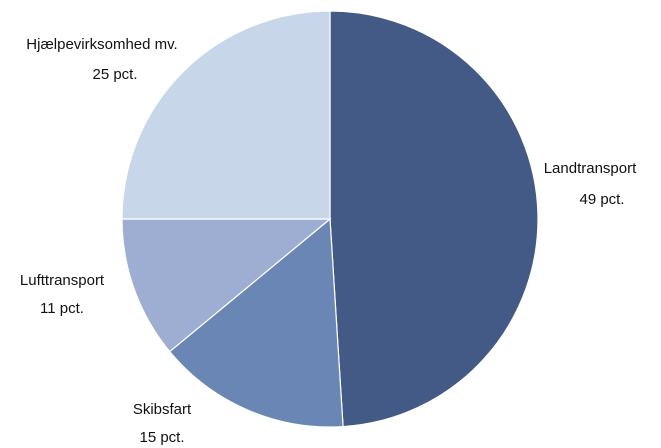 This screenshot has height=448, width=661. What do you see at coordinates (62, 280) in the screenshot?
I see `slice-label: Lufttransport` at bounding box center [62, 280].